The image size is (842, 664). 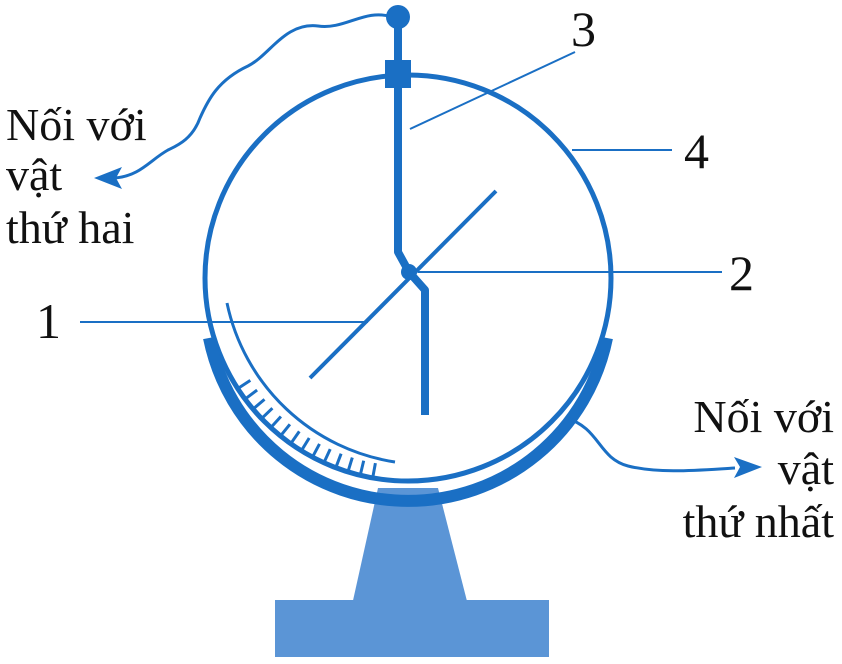 I want to click on stand-base, so click(x=412, y=628).